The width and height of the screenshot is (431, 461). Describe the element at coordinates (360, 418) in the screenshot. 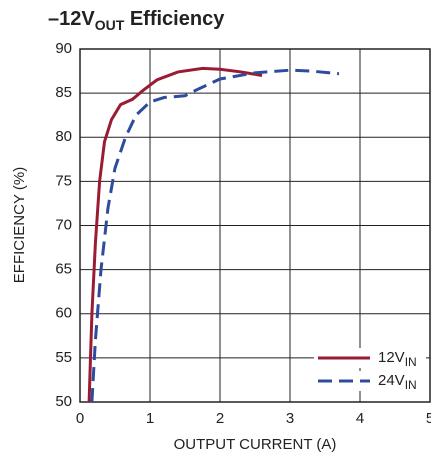

I see `x-tick-label: 4` at that location.